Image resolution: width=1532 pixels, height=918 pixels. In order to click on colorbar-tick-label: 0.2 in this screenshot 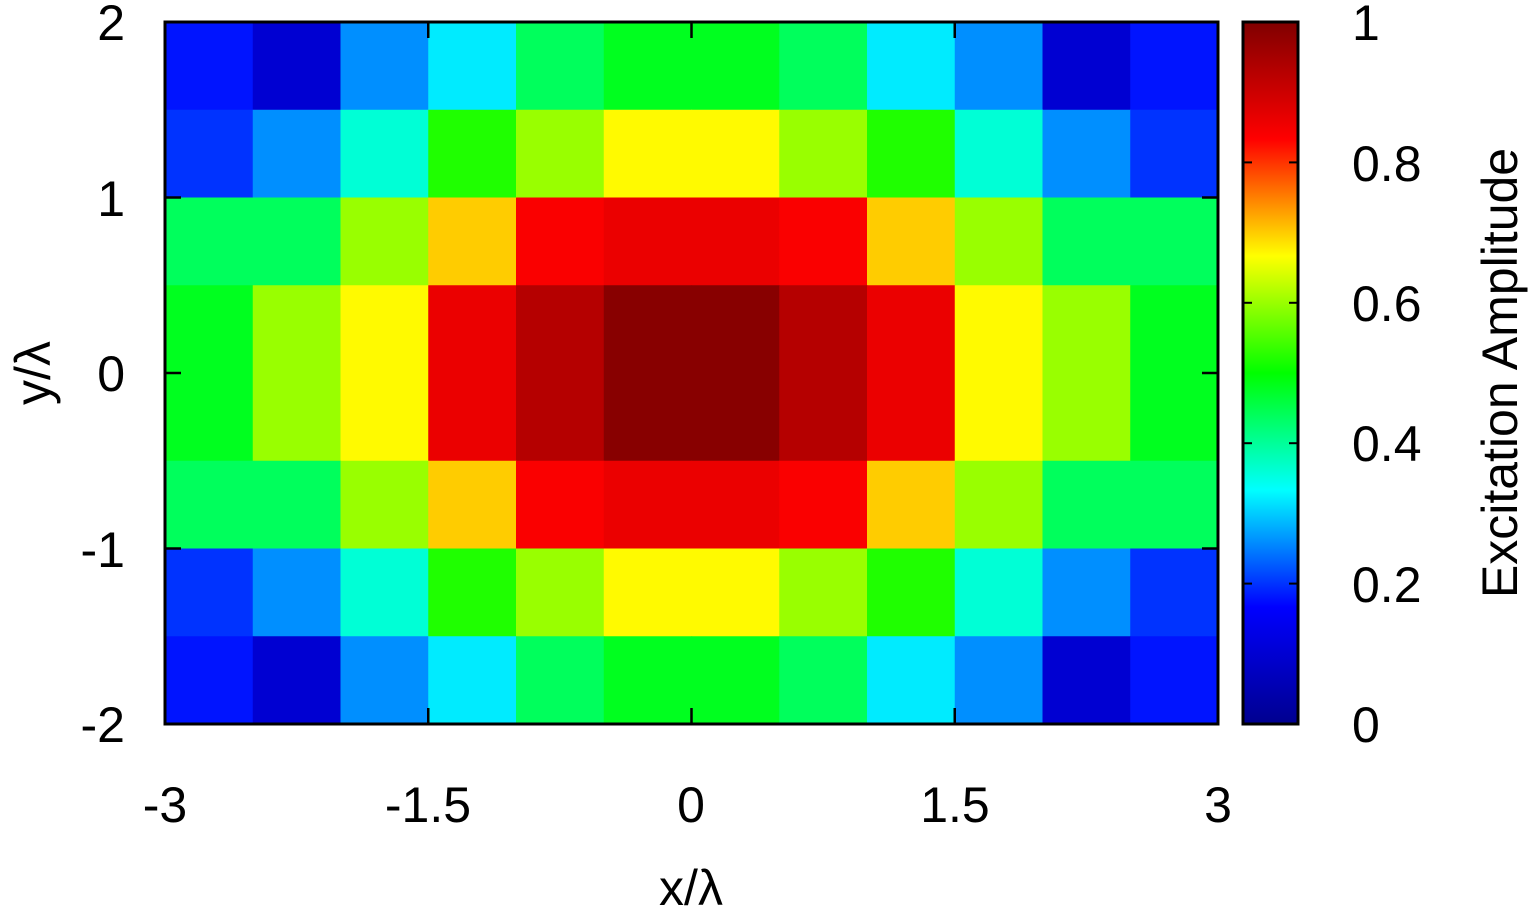, I will do `click(1387, 585)`.